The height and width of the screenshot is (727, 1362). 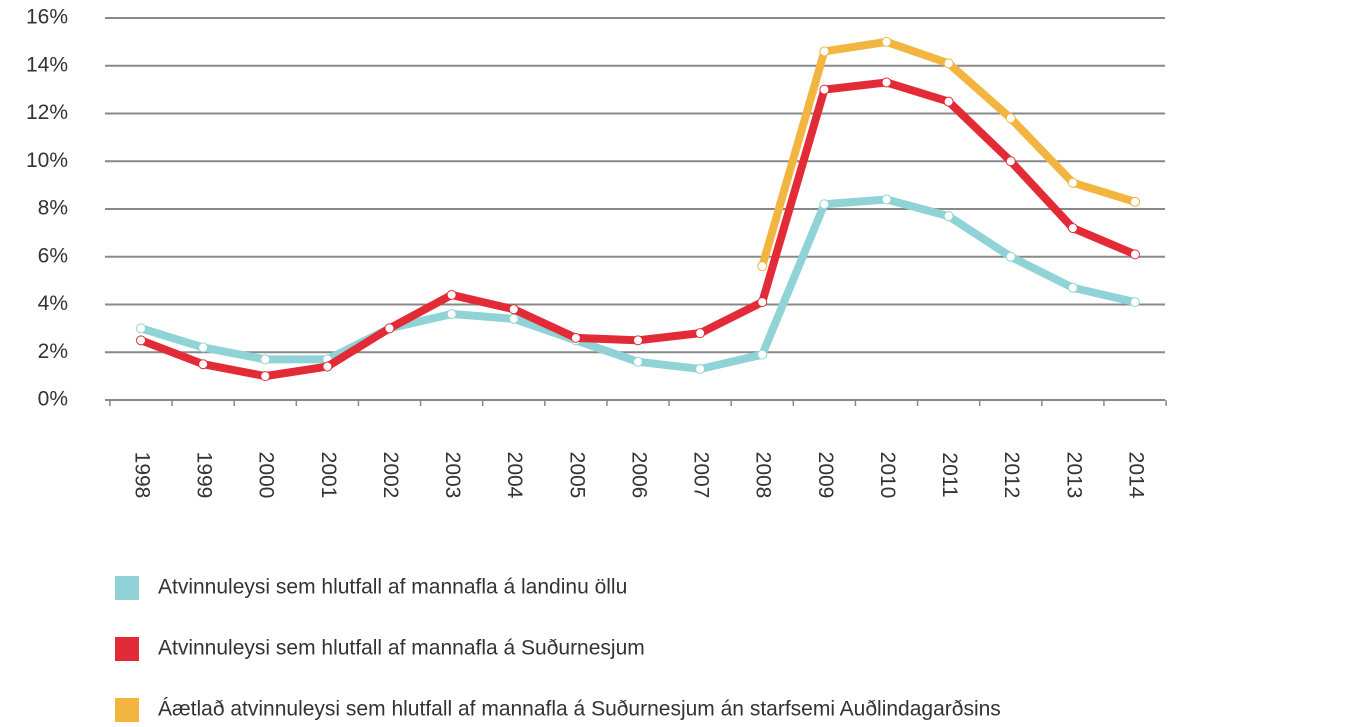 I want to click on x-tick-label: 1999, so click(x=204, y=475).